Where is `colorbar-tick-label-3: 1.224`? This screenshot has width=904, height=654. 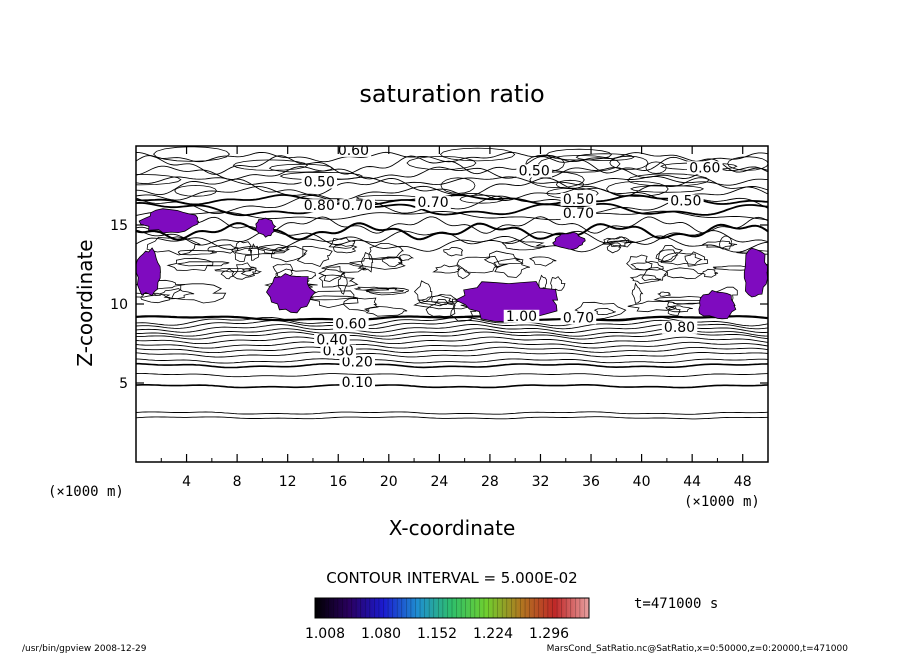
colorbar-tick-label-3: 1.224 is located at coordinates (493, 634).